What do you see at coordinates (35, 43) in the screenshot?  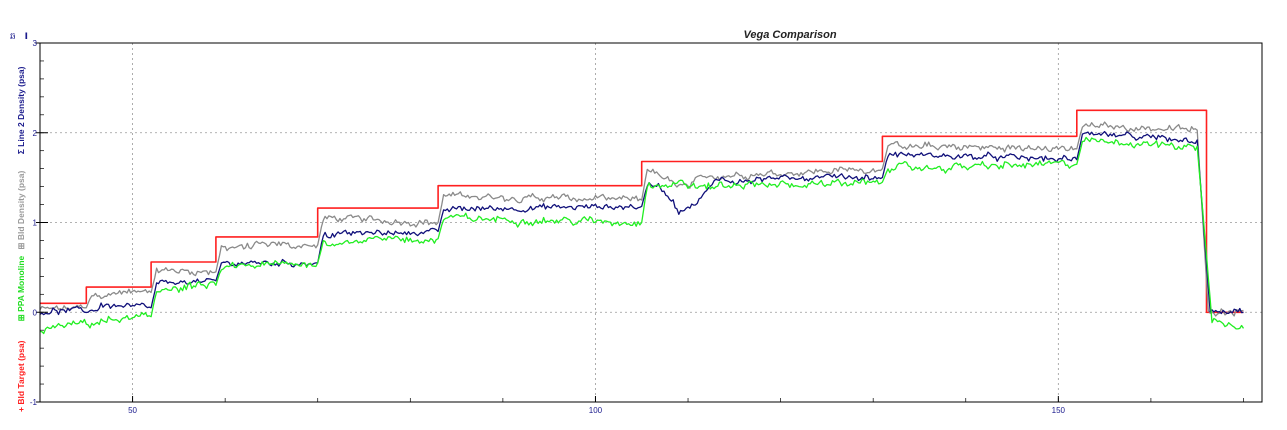 I see `y-tick-label: 3` at bounding box center [35, 43].